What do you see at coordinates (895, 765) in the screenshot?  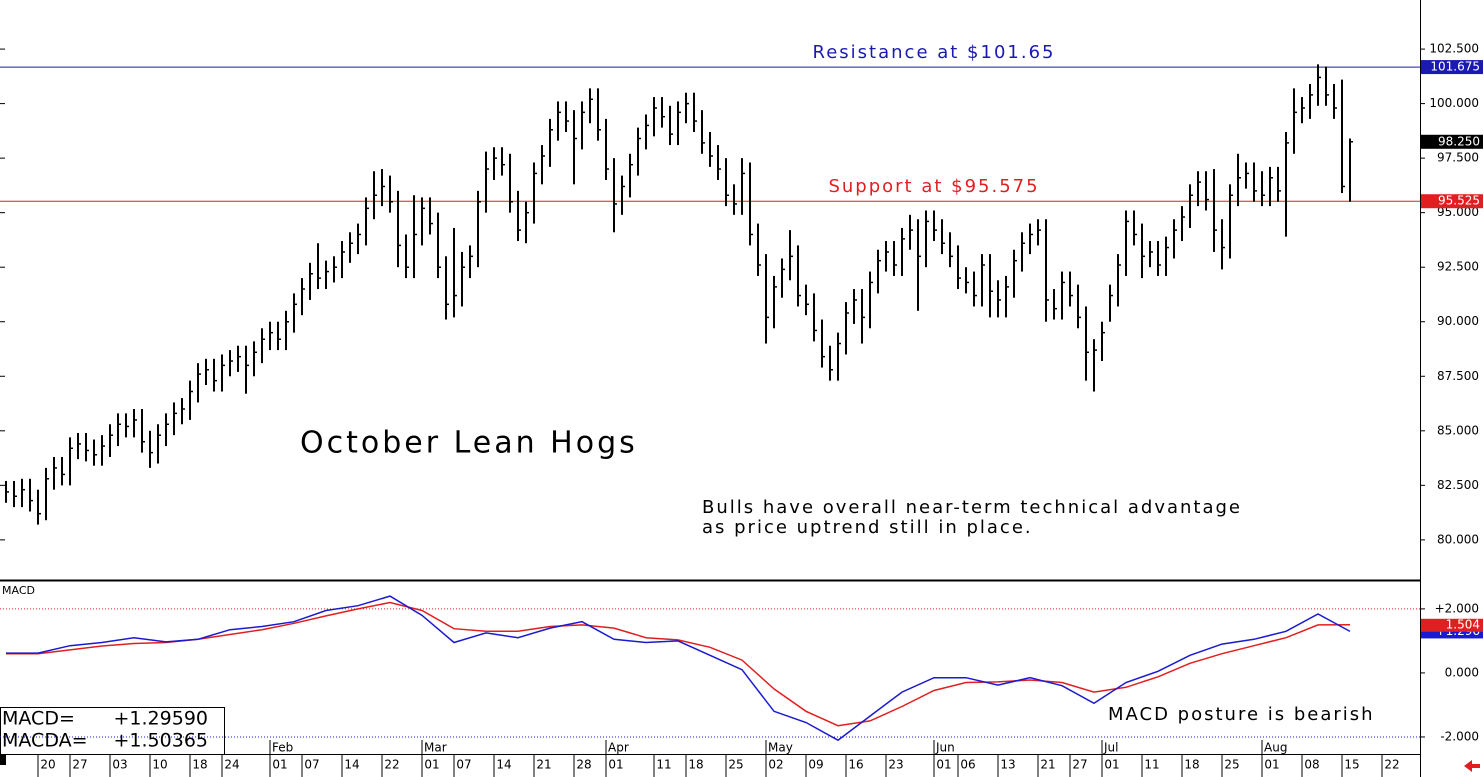 I see `x-tick-label: 23` at bounding box center [895, 765].